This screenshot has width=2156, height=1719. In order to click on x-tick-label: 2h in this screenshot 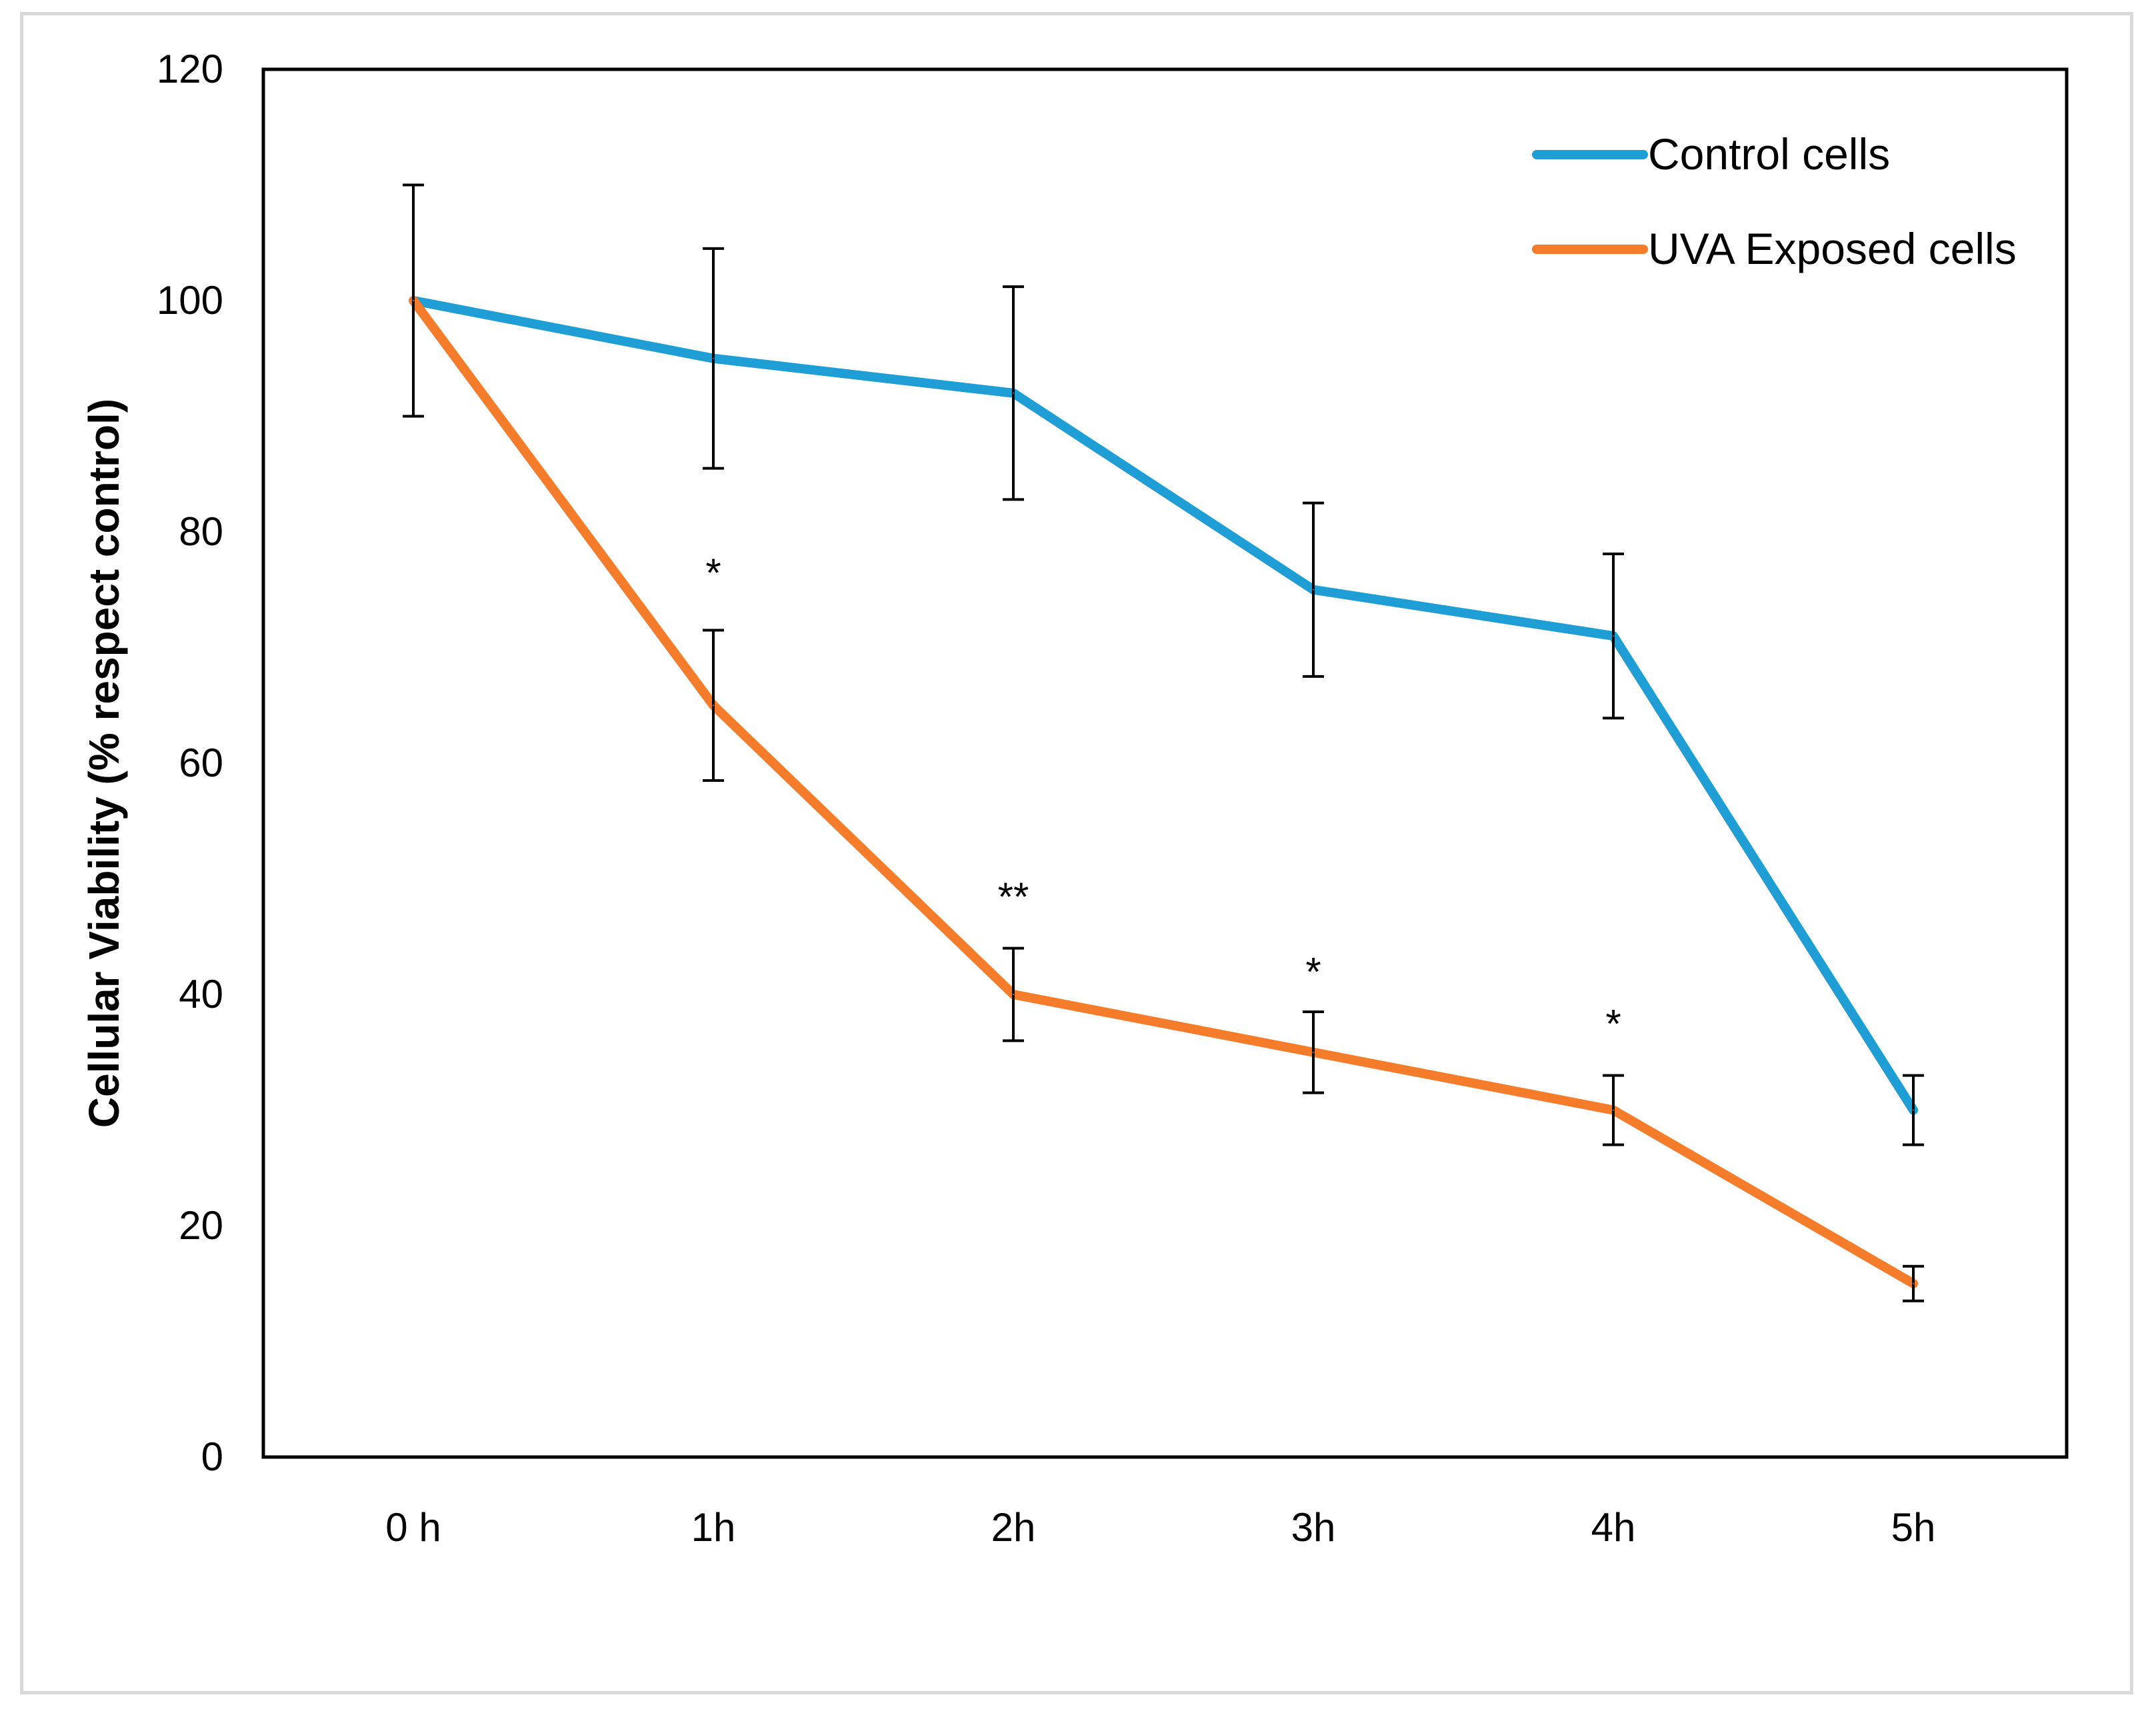, I will do `click(1013, 1528)`.